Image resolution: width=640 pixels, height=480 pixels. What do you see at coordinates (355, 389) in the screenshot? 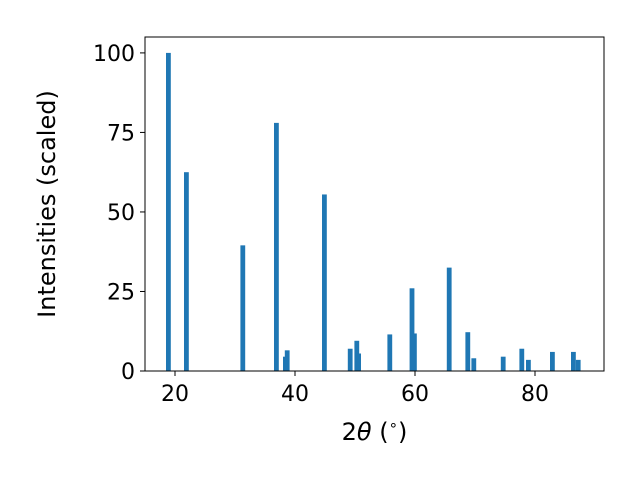
I see `x-axis-ticks: 20 40 60 80` at bounding box center [355, 389].